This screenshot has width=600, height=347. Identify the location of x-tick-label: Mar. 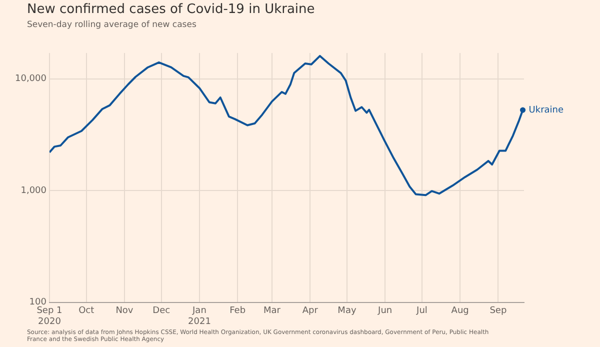
(272, 311).